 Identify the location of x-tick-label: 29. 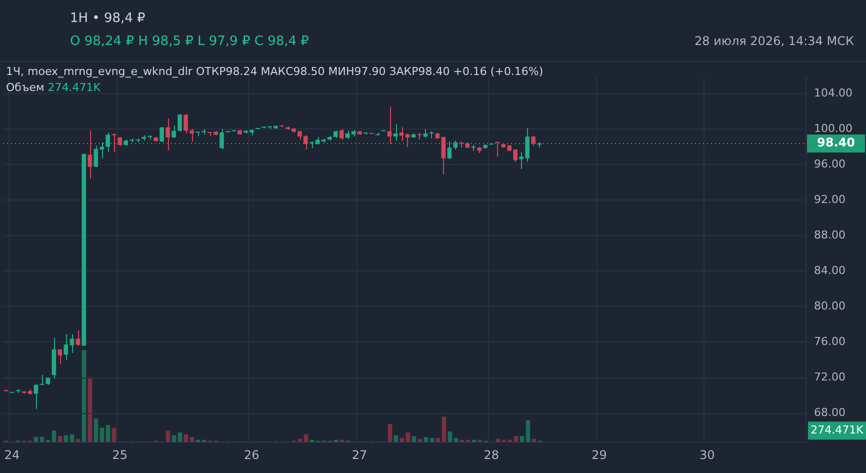
(599, 455).